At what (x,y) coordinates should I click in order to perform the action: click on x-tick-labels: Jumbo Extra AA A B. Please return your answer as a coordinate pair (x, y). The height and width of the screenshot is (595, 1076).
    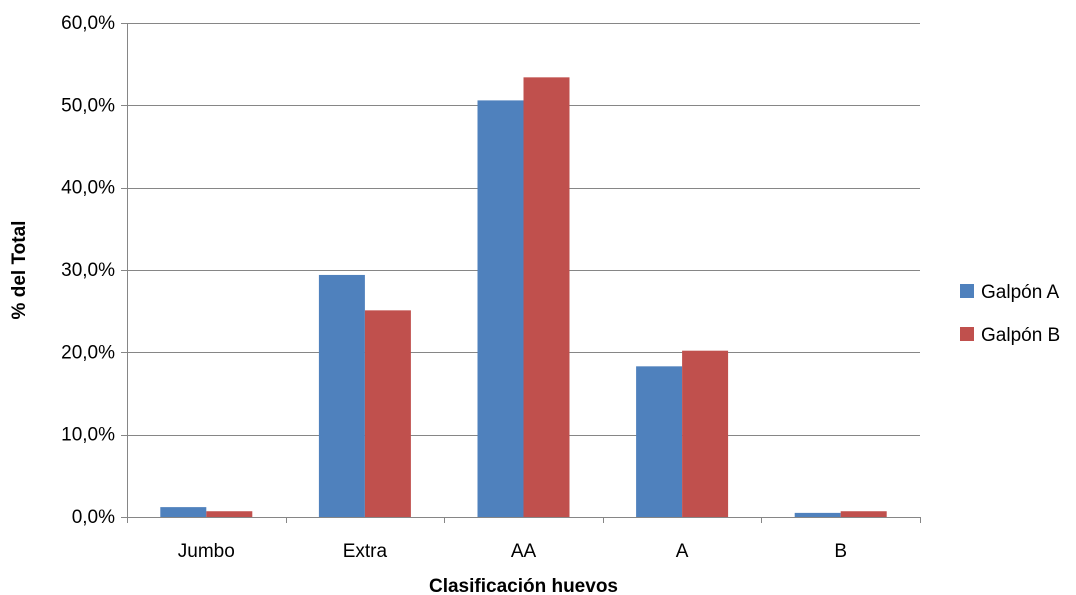
    Looking at the image, I should click on (524, 539).